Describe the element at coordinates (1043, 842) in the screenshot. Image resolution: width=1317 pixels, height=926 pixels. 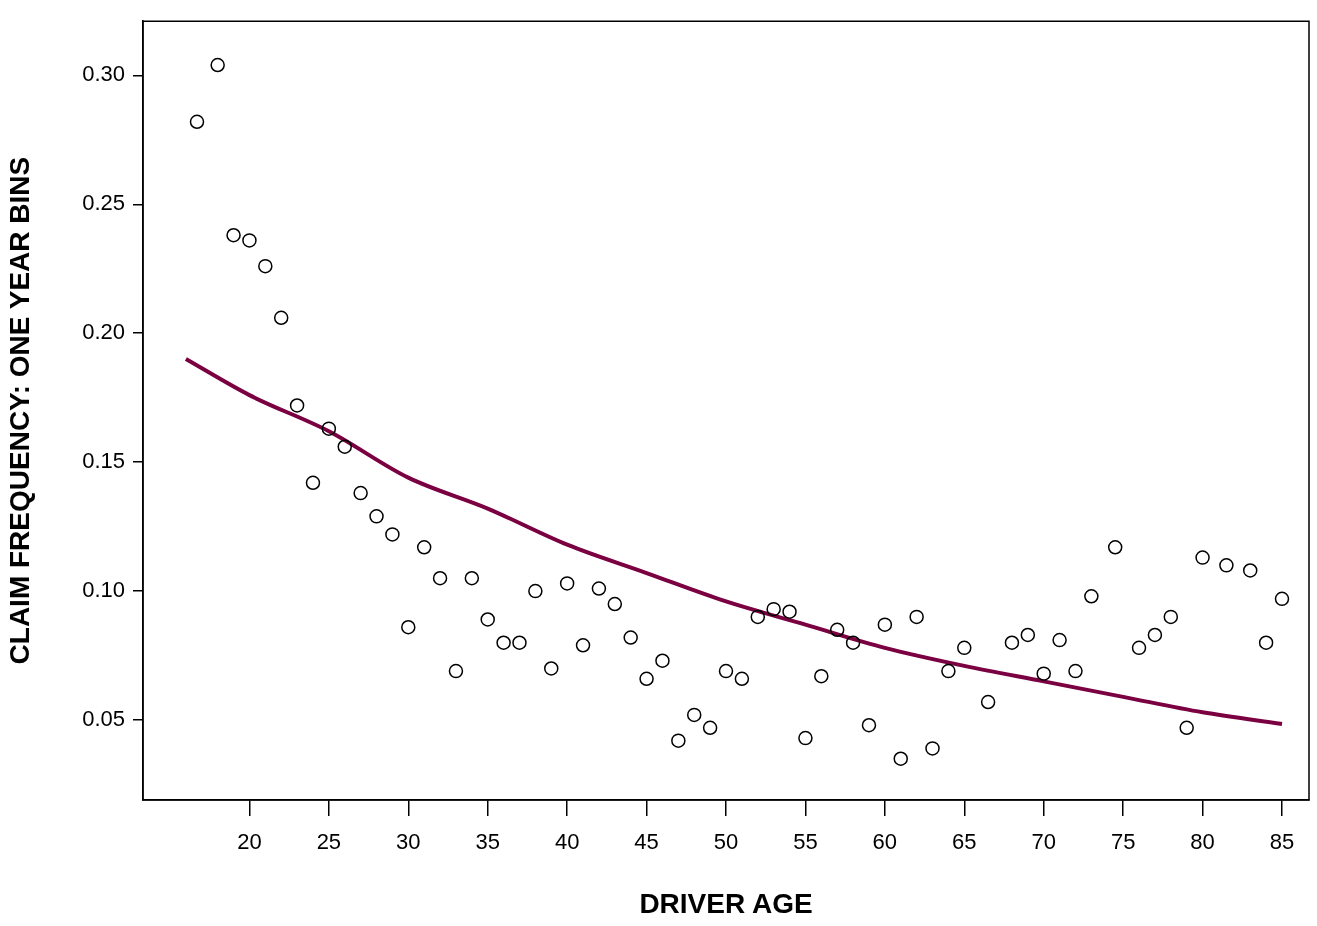
I see `x-tick-label: 70` at that location.